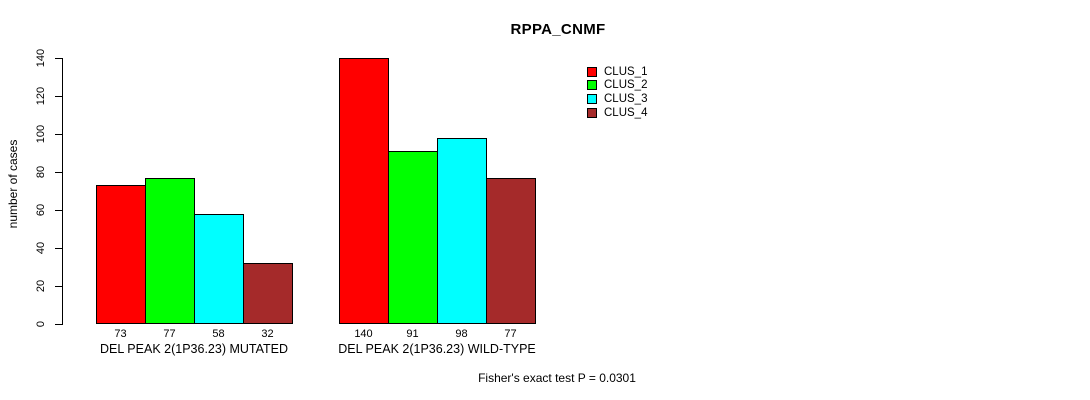 This screenshot has height=400, width=1090. What do you see at coordinates (41, 58) in the screenshot?
I see `y-axis-tick-label: 140` at bounding box center [41, 58].